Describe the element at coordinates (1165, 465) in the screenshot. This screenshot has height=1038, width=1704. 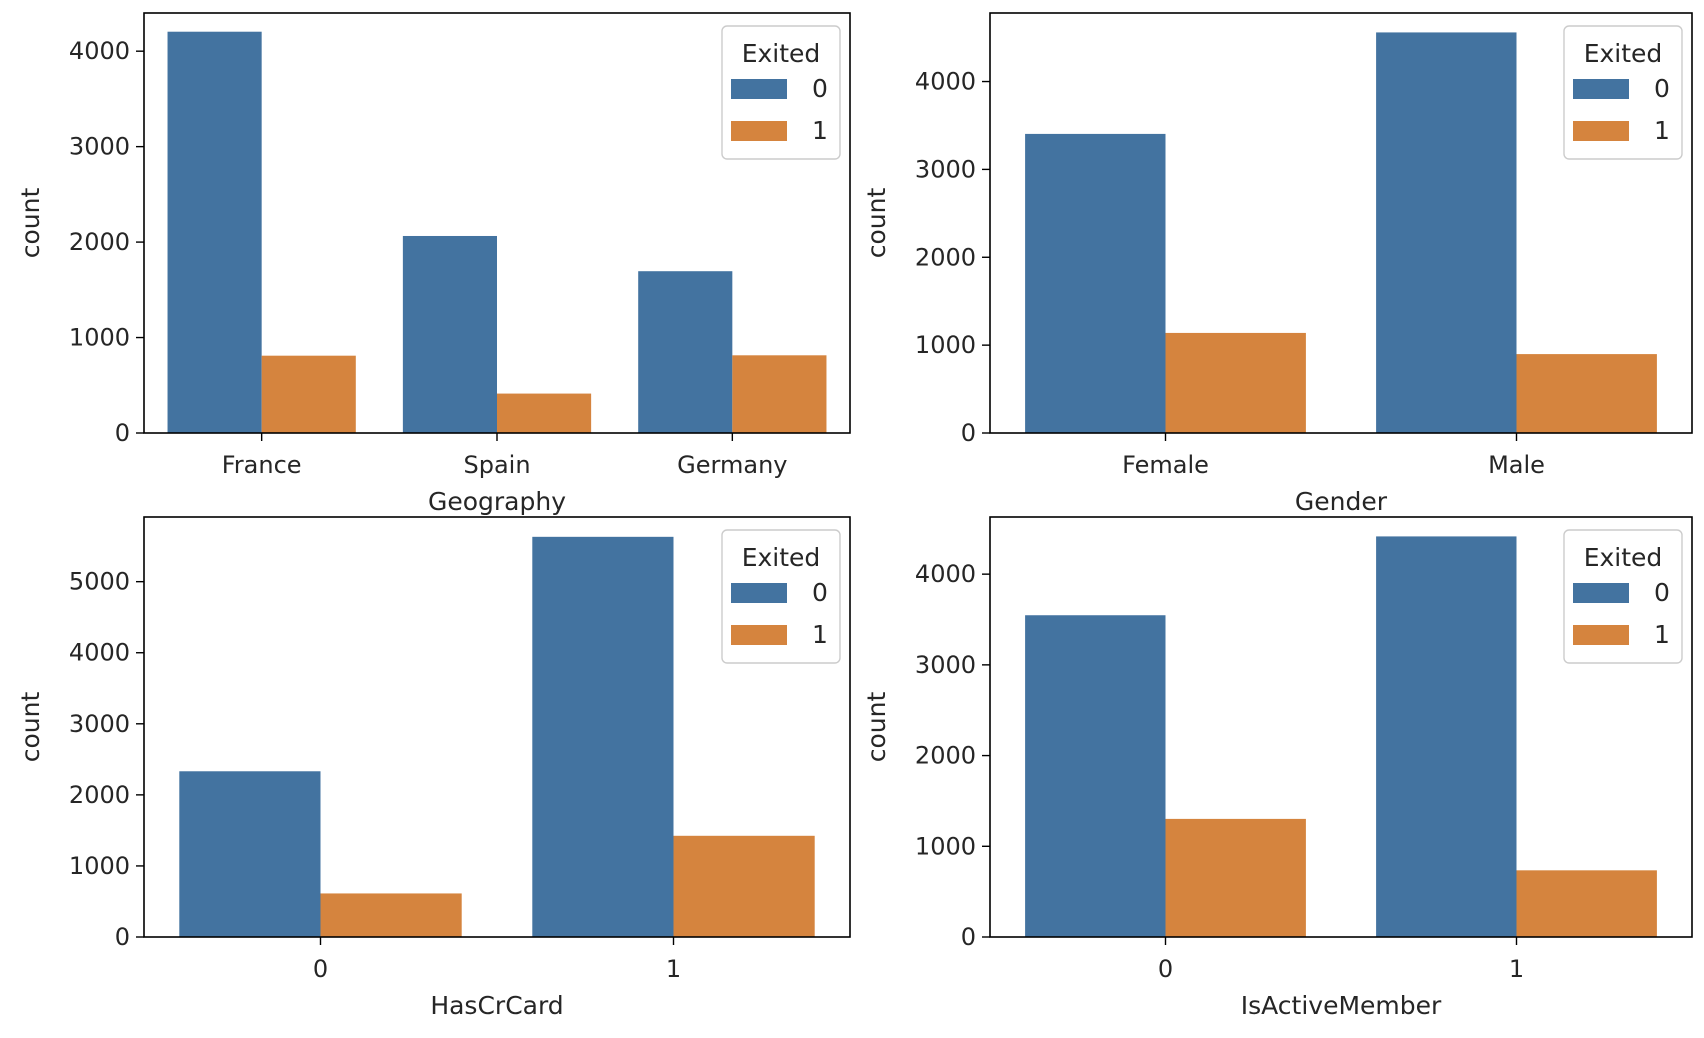
I see `x-tick-label: Female` at that location.